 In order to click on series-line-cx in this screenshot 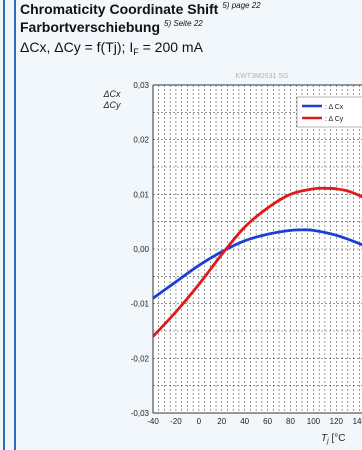, I will do `click(257, 264)`.